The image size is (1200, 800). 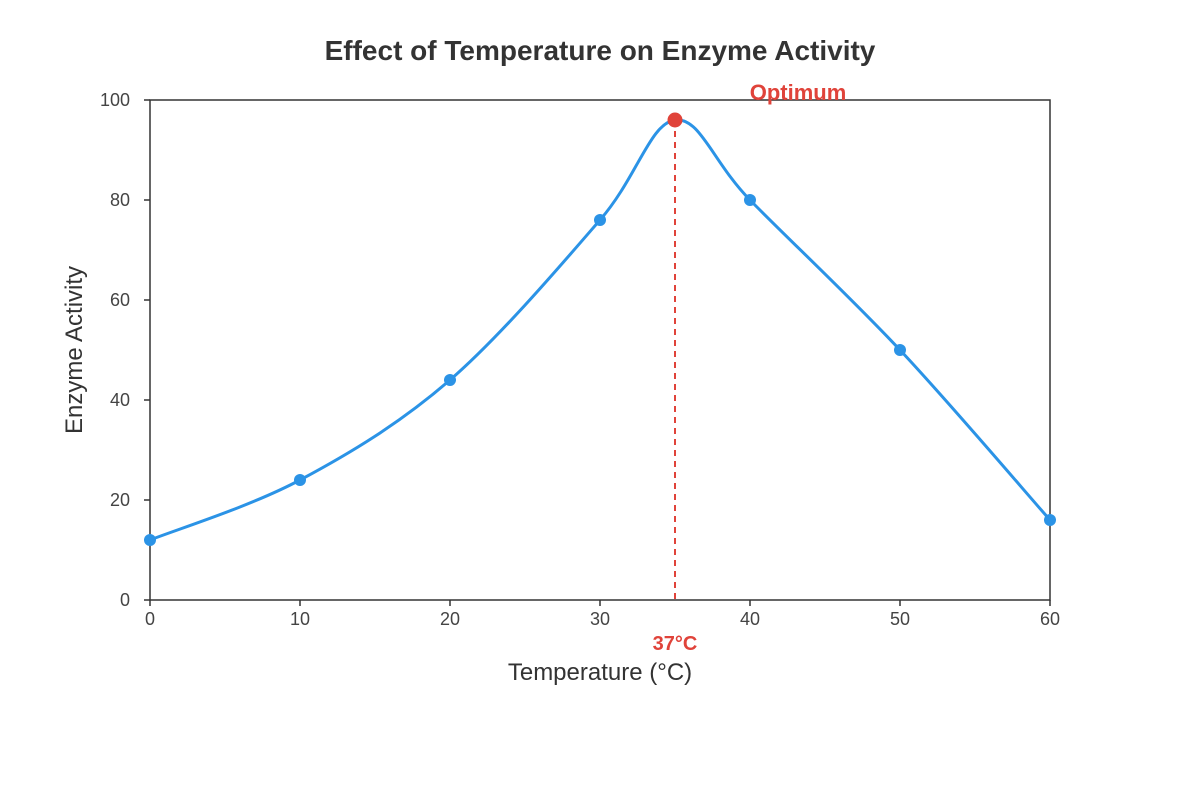 I want to click on y-tick-label: 40, so click(x=120, y=400).